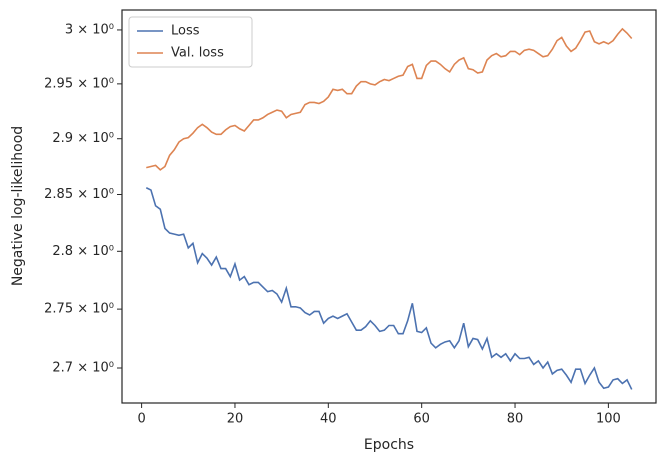 The height and width of the screenshot is (463, 667). I want to click on legend-label: Val. loss, so click(197, 53).